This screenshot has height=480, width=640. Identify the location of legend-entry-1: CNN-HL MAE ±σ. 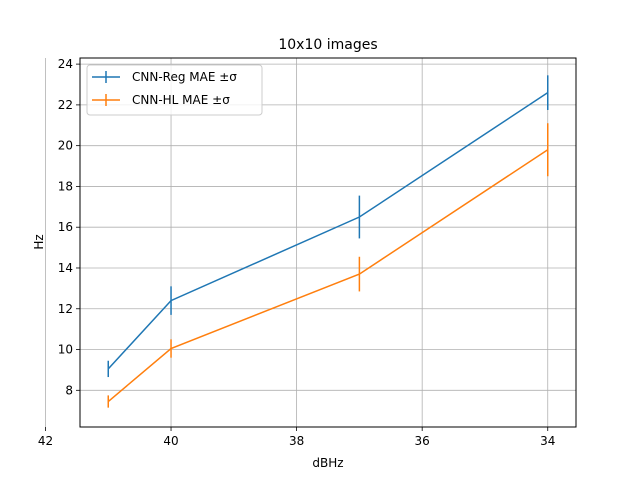
(161, 100).